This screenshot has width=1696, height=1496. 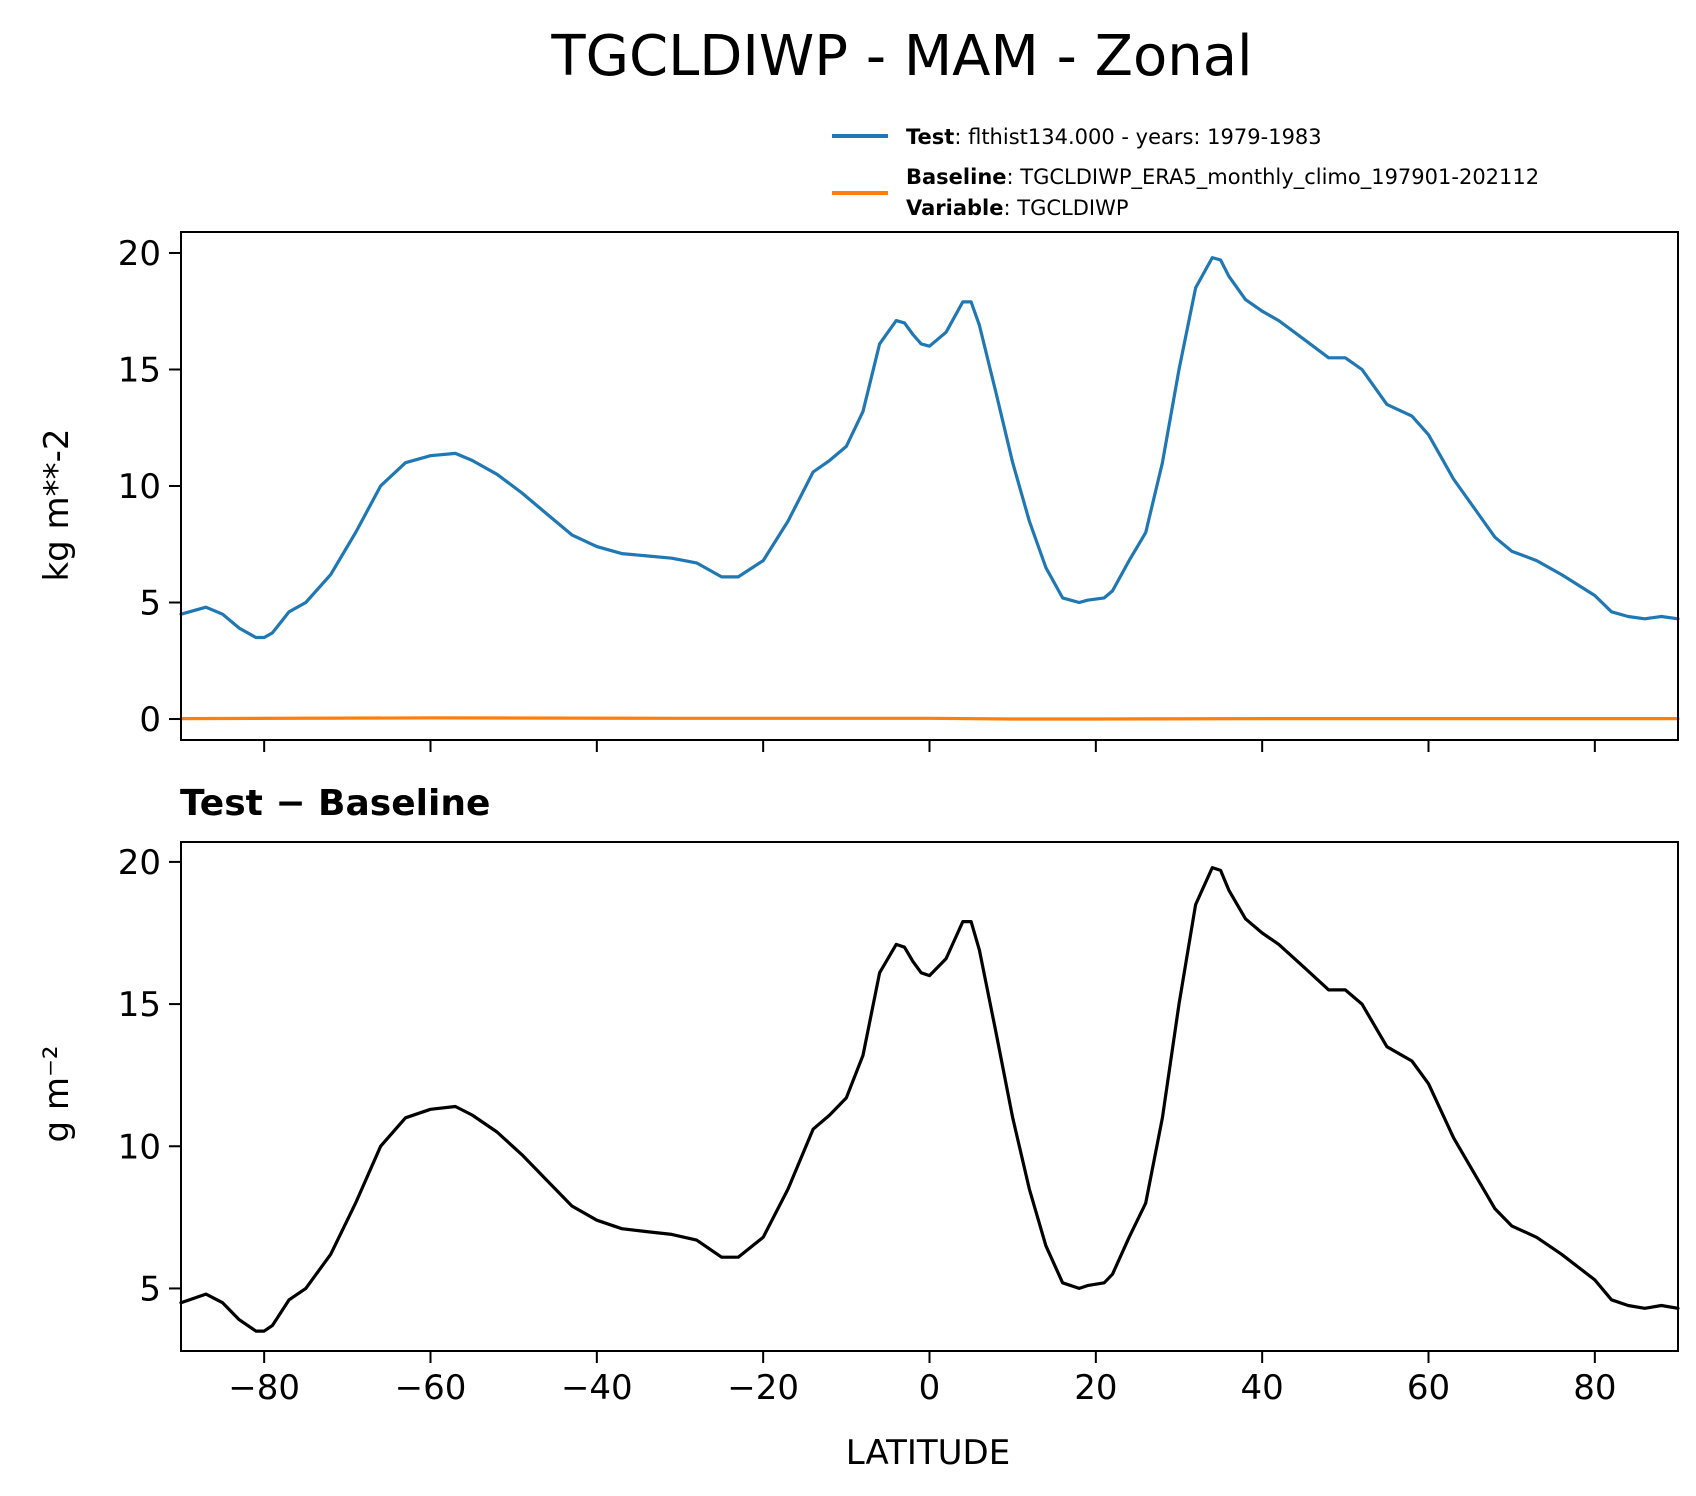 What do you see at coordinates (1017, 208) in the screenshot?
I see `legend-variable-label: Variable: TGCLDIWP` at bounding box center [1017, 208].